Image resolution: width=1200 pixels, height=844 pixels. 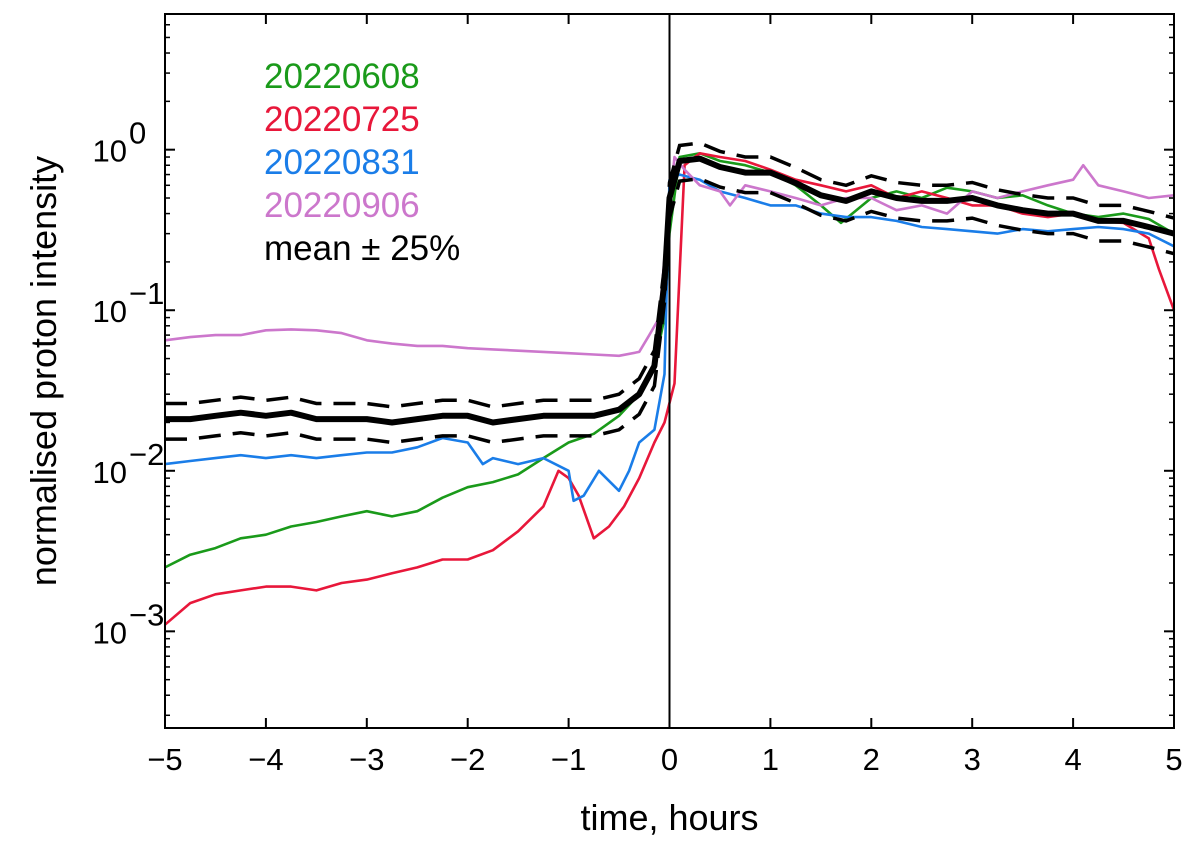 I want to click on legend-entry: 20220906, so click(x=342, y=205).